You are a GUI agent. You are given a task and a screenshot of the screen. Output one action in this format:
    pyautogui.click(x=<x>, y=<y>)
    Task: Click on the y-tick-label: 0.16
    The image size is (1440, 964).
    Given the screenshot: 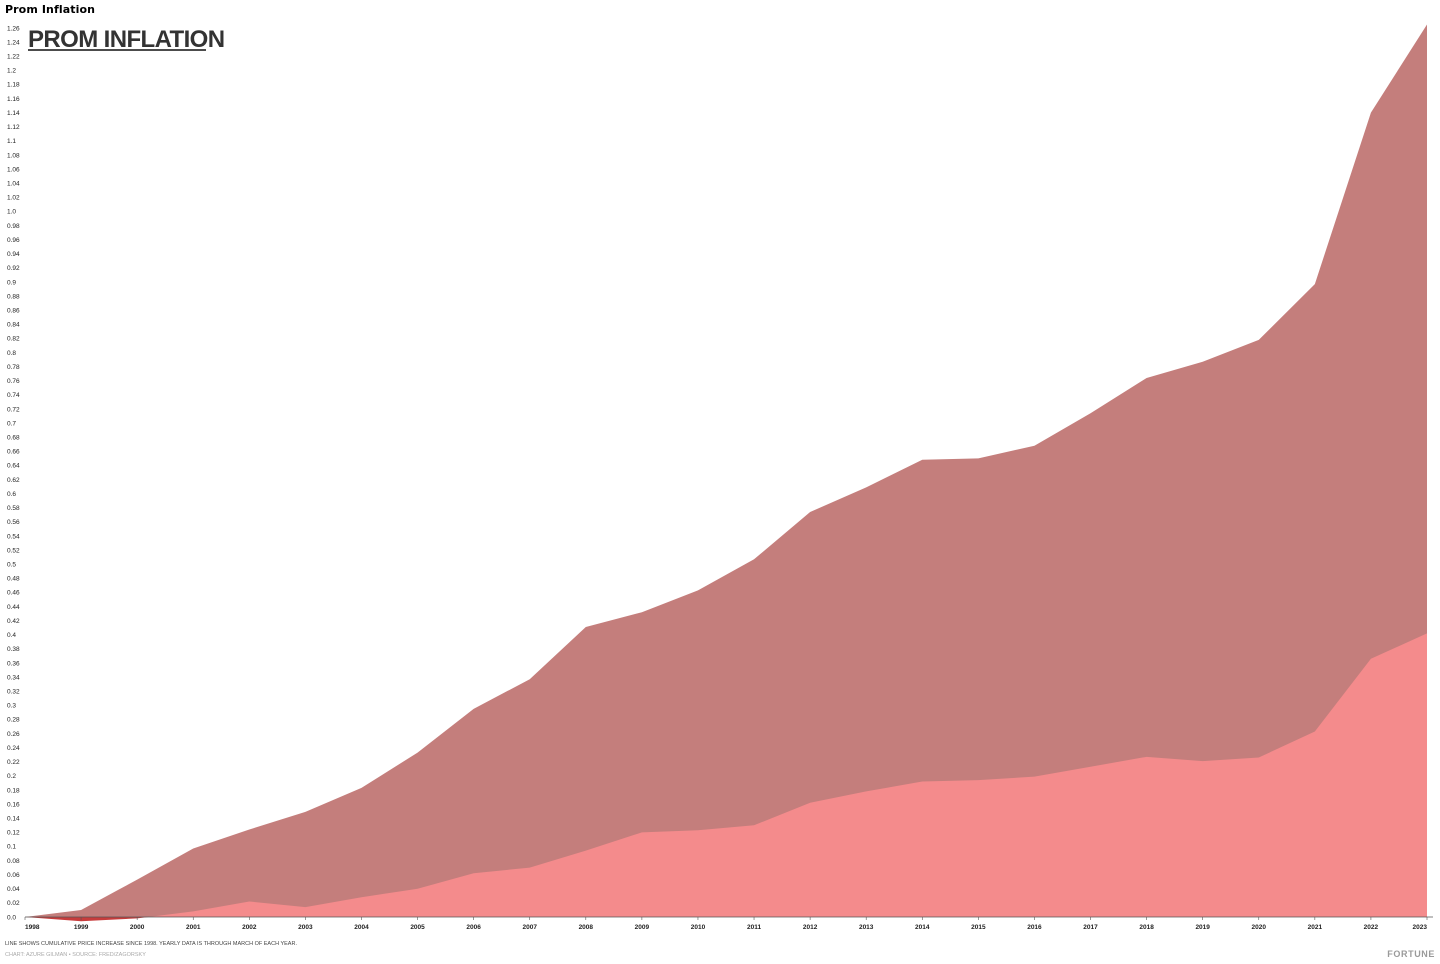 What is the action you would take?
    pyautogui.click(x=13, y=804)
    